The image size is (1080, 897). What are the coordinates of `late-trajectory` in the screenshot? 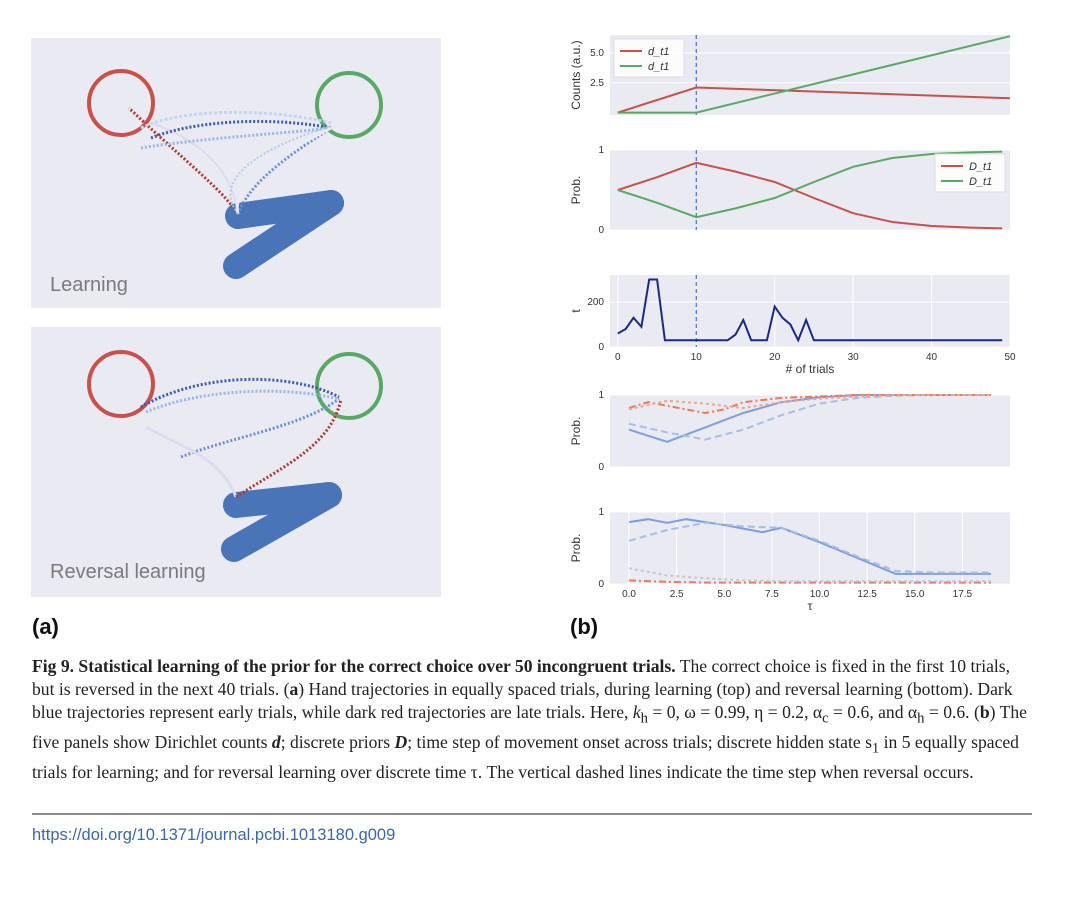 It's located at (289, 448).